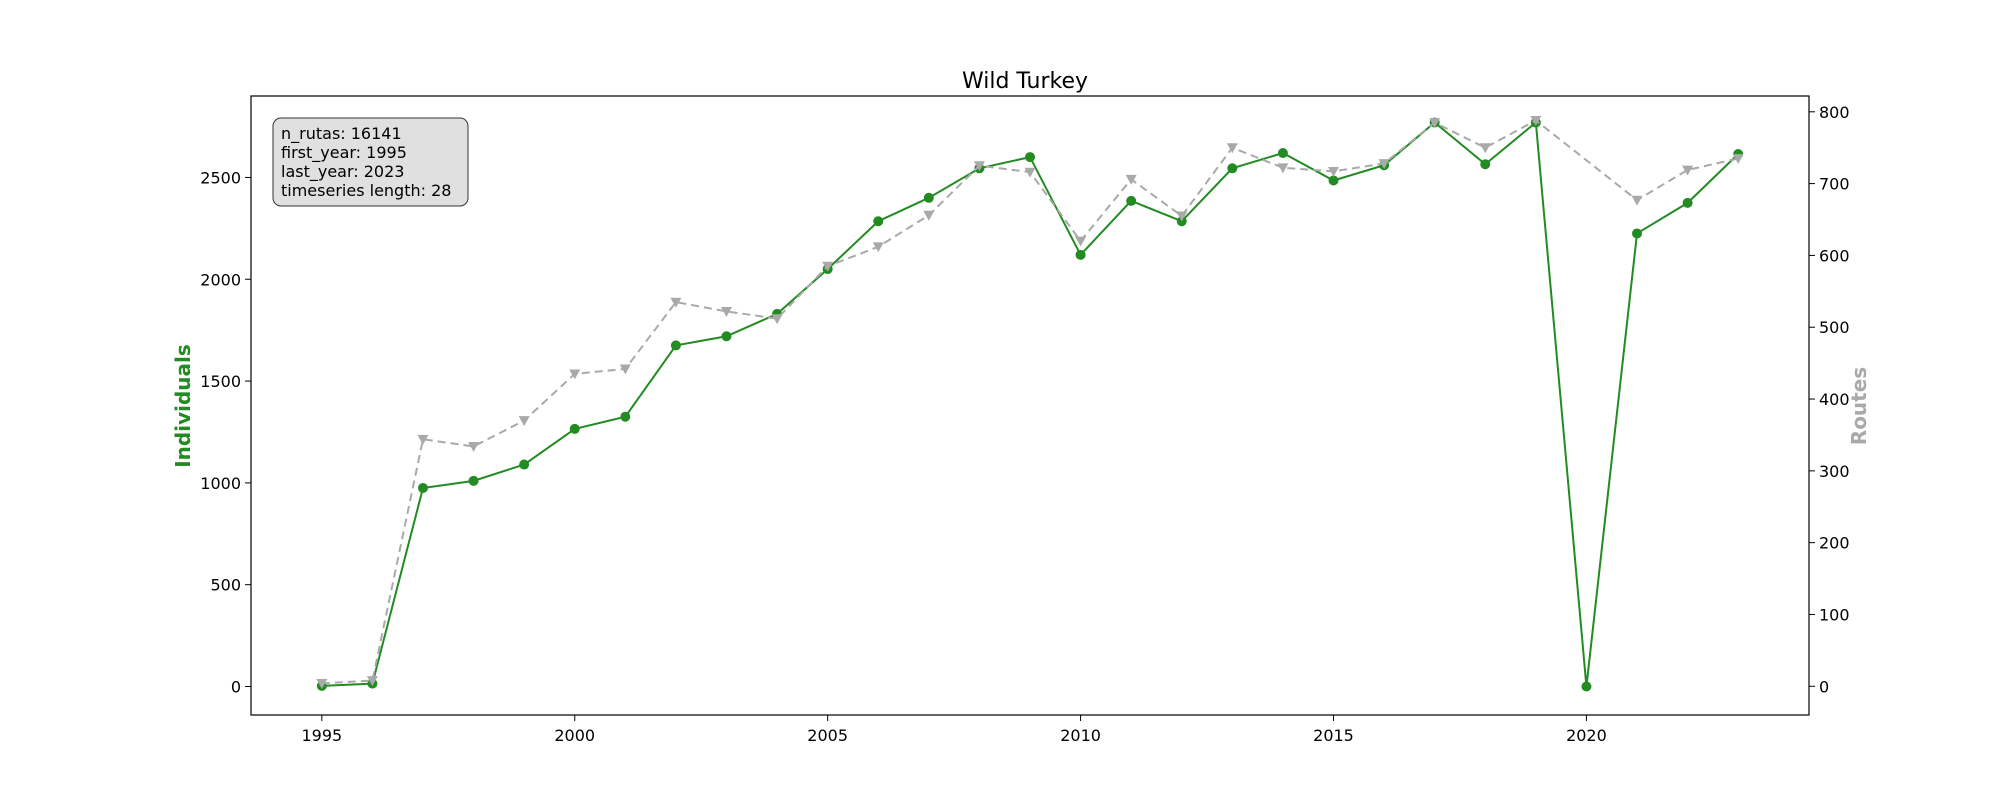 The height and width of the screenshot is (804, 2000). I want to click on annotation-line: n_rutas: 16141, so click(341, 134).